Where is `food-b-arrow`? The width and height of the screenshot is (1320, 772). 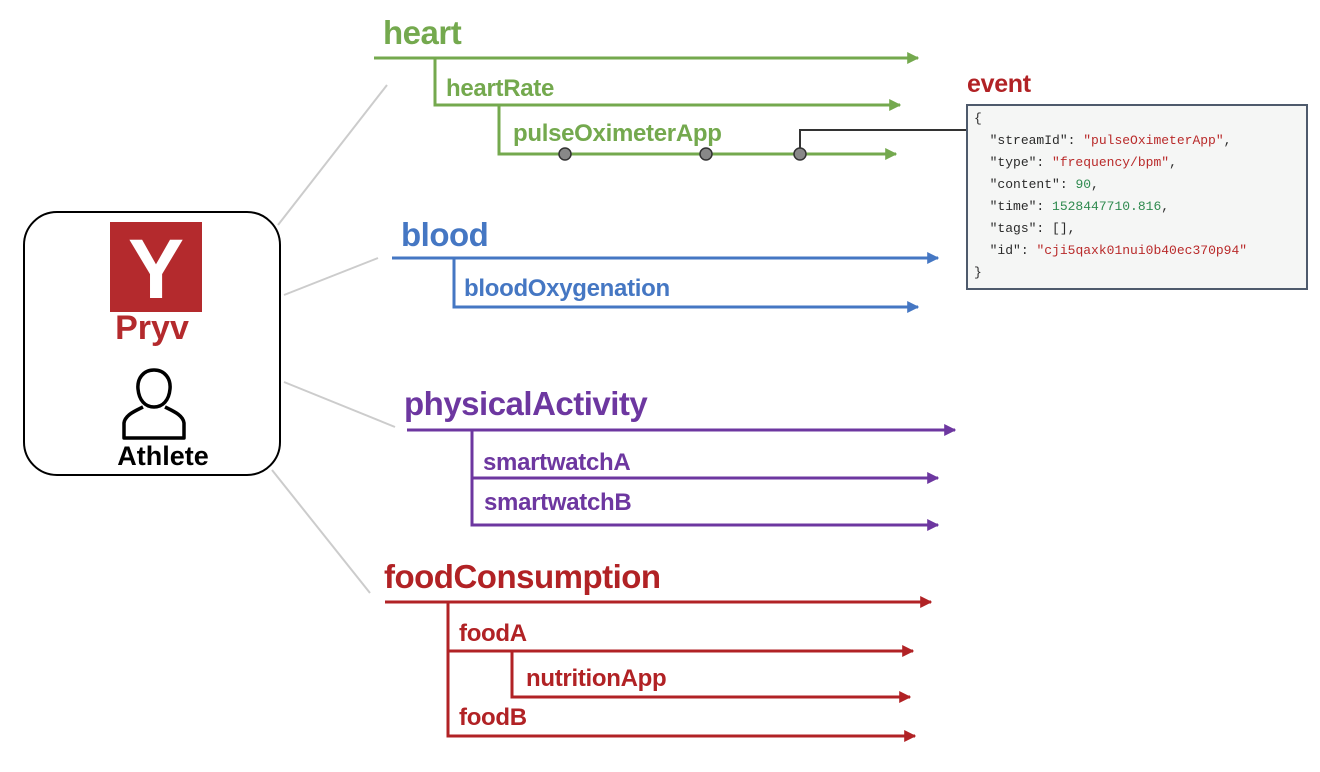 food-b-arrow is located at coordinates (681, 696).